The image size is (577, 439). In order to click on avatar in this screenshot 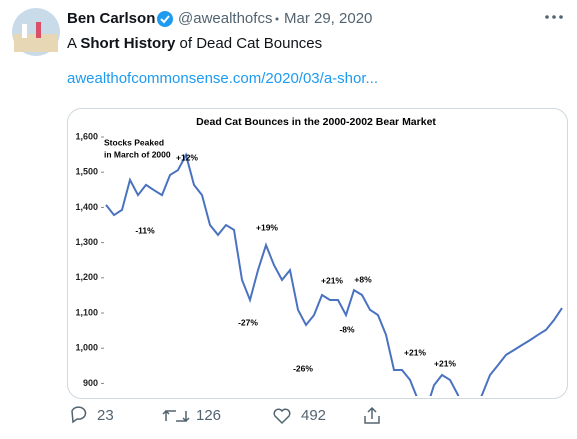, I will do `click(36, 32)`.